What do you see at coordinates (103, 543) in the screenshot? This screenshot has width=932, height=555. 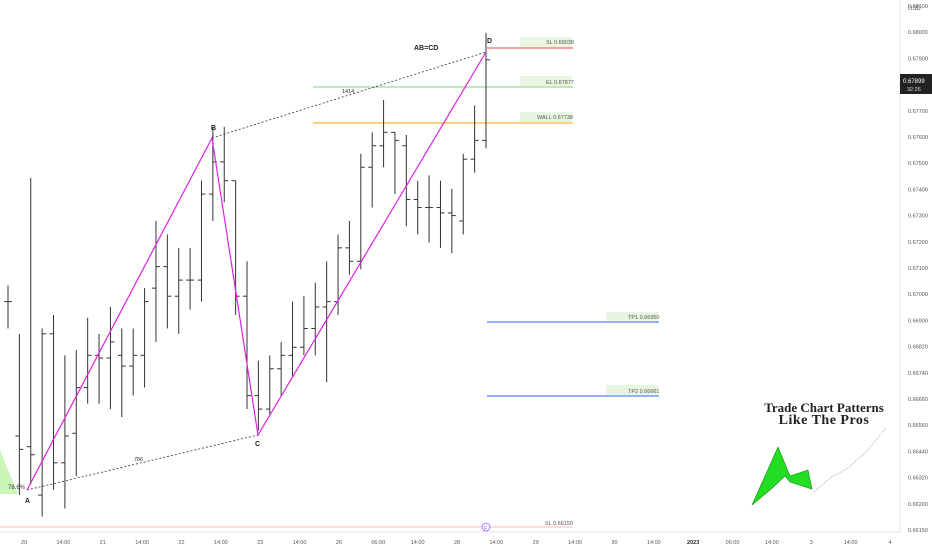 I see `time-tick: 21` at bounding box center [103, 543].